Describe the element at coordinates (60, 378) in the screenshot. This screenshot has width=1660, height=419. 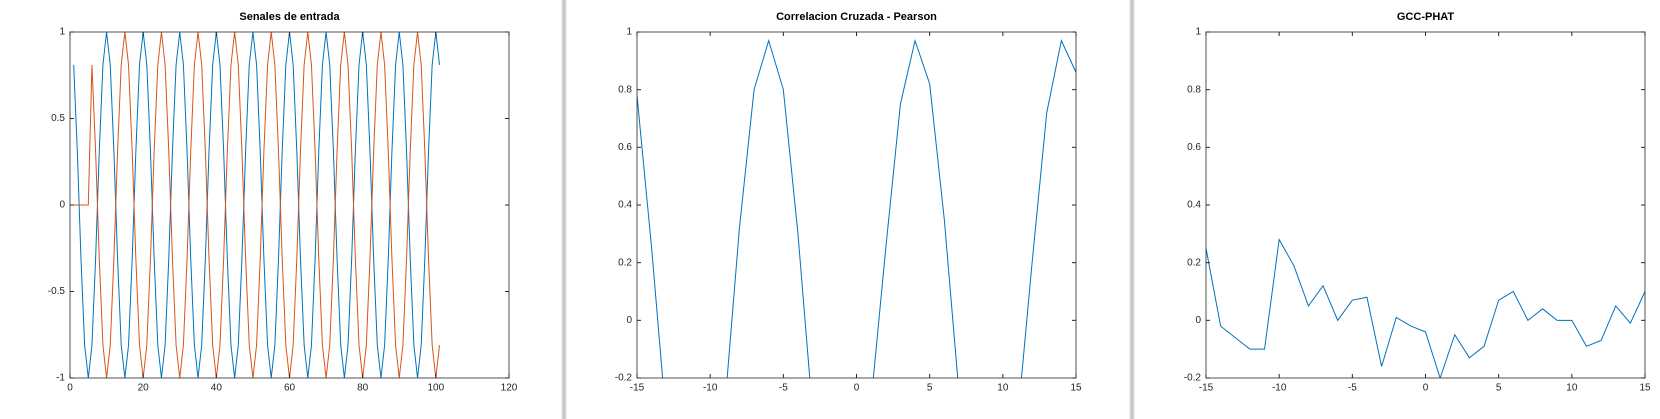
I see `y-tick-label: -1` at that location.